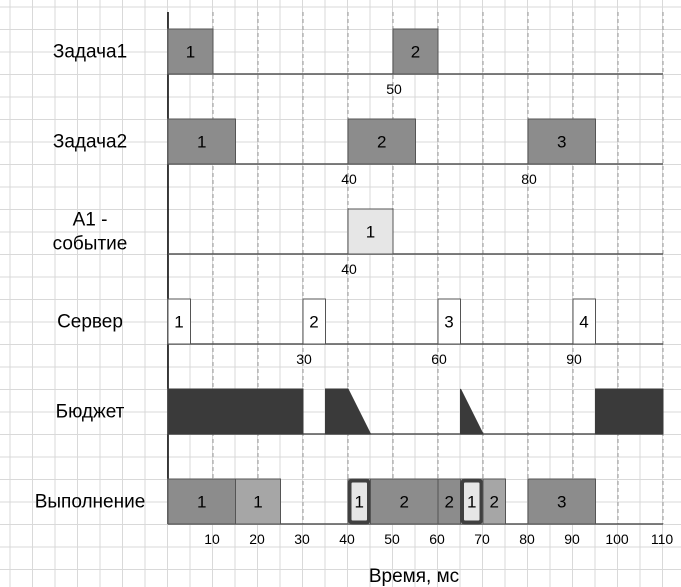 This screenshot has width=681, height=587. Describe the element at coordinates (90, 220) in the screenshot. I see `row-label: A1 -` at that location.